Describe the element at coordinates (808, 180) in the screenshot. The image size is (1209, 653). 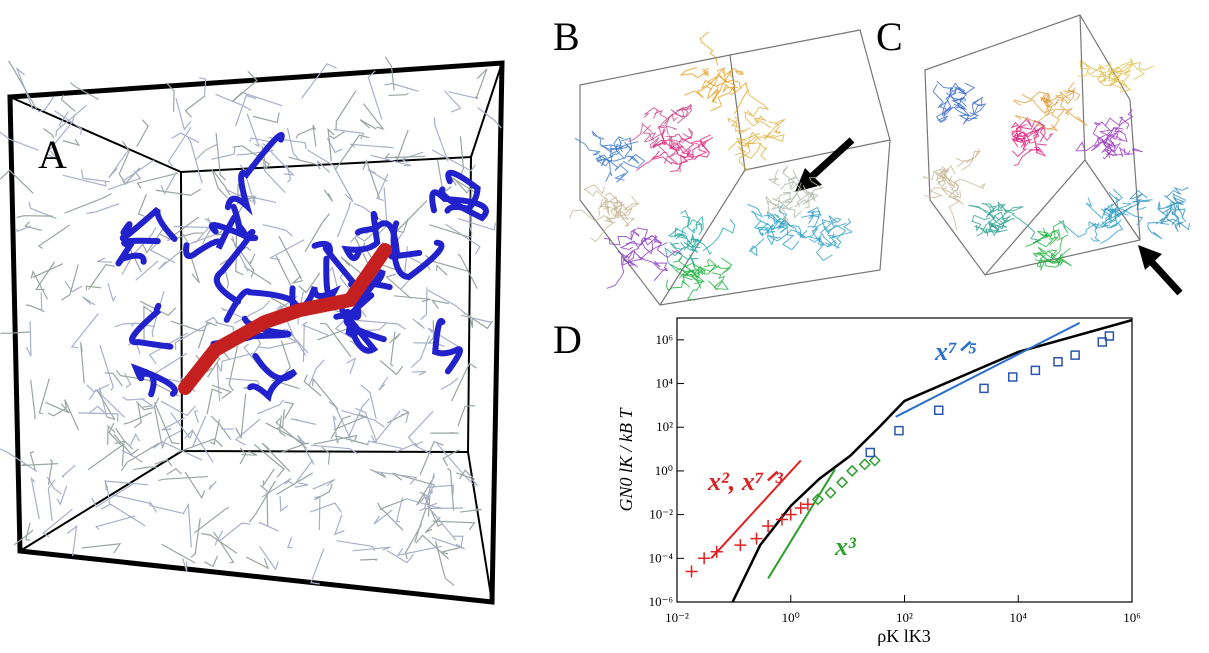
I see `arrowhead-b` at that location.